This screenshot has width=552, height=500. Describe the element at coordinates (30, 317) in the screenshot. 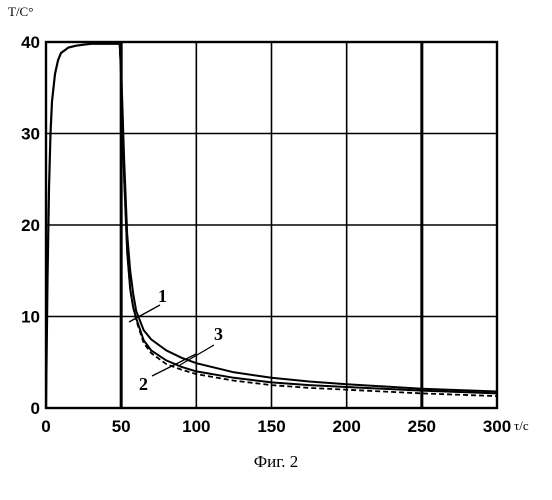

I see `y-tick-label: 10` at that location.